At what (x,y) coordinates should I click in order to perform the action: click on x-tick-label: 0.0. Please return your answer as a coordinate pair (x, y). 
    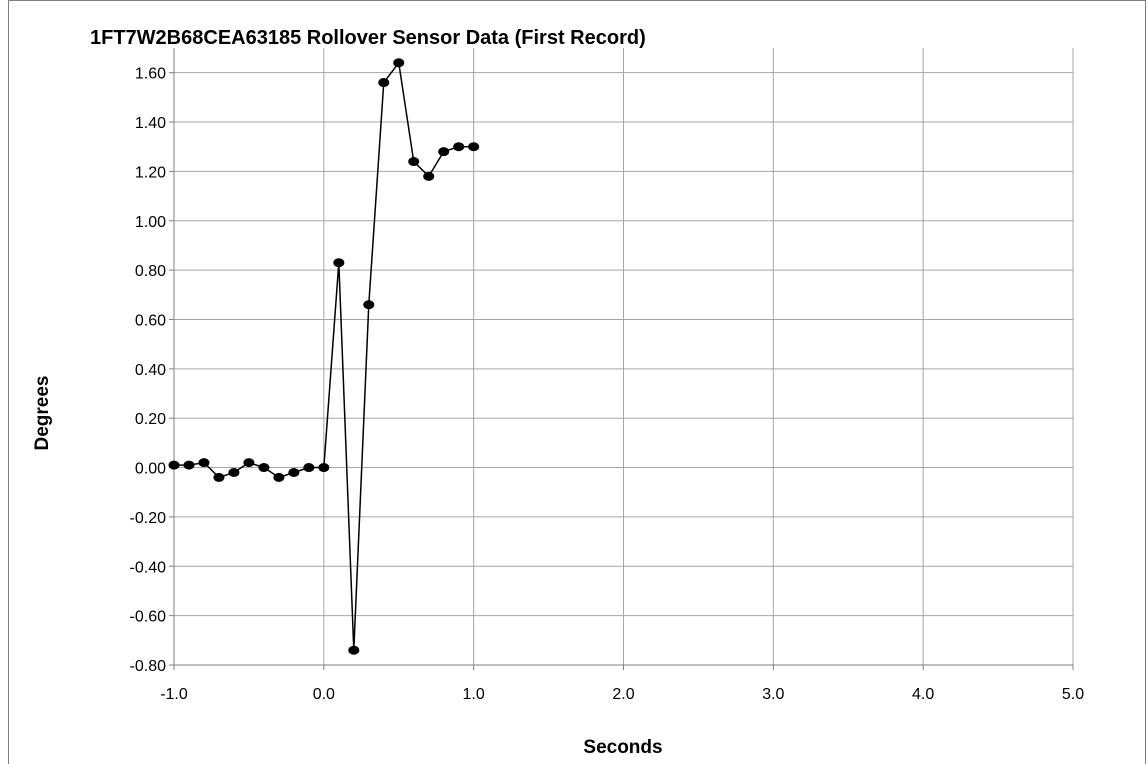
    Looking at the image, I should click on (324, 694).